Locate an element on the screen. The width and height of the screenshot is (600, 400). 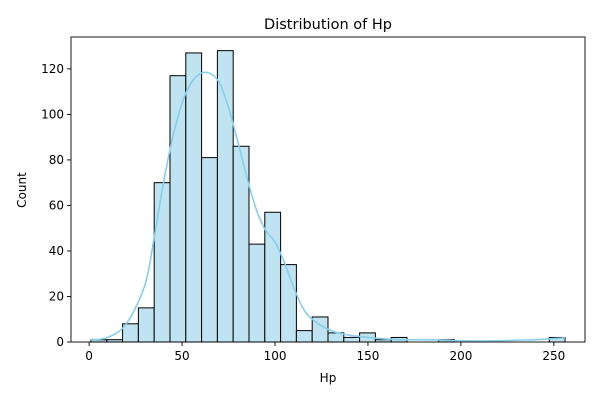
y-tick-label: 80 is located at coordinates (56, 160).